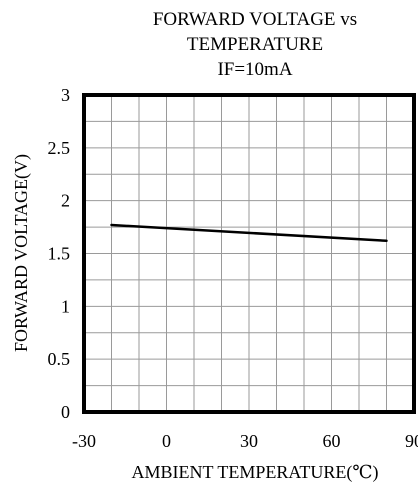 This screenshot has height=484, width=418. I want to click on x-tick-label: 90, so click(411, 441).